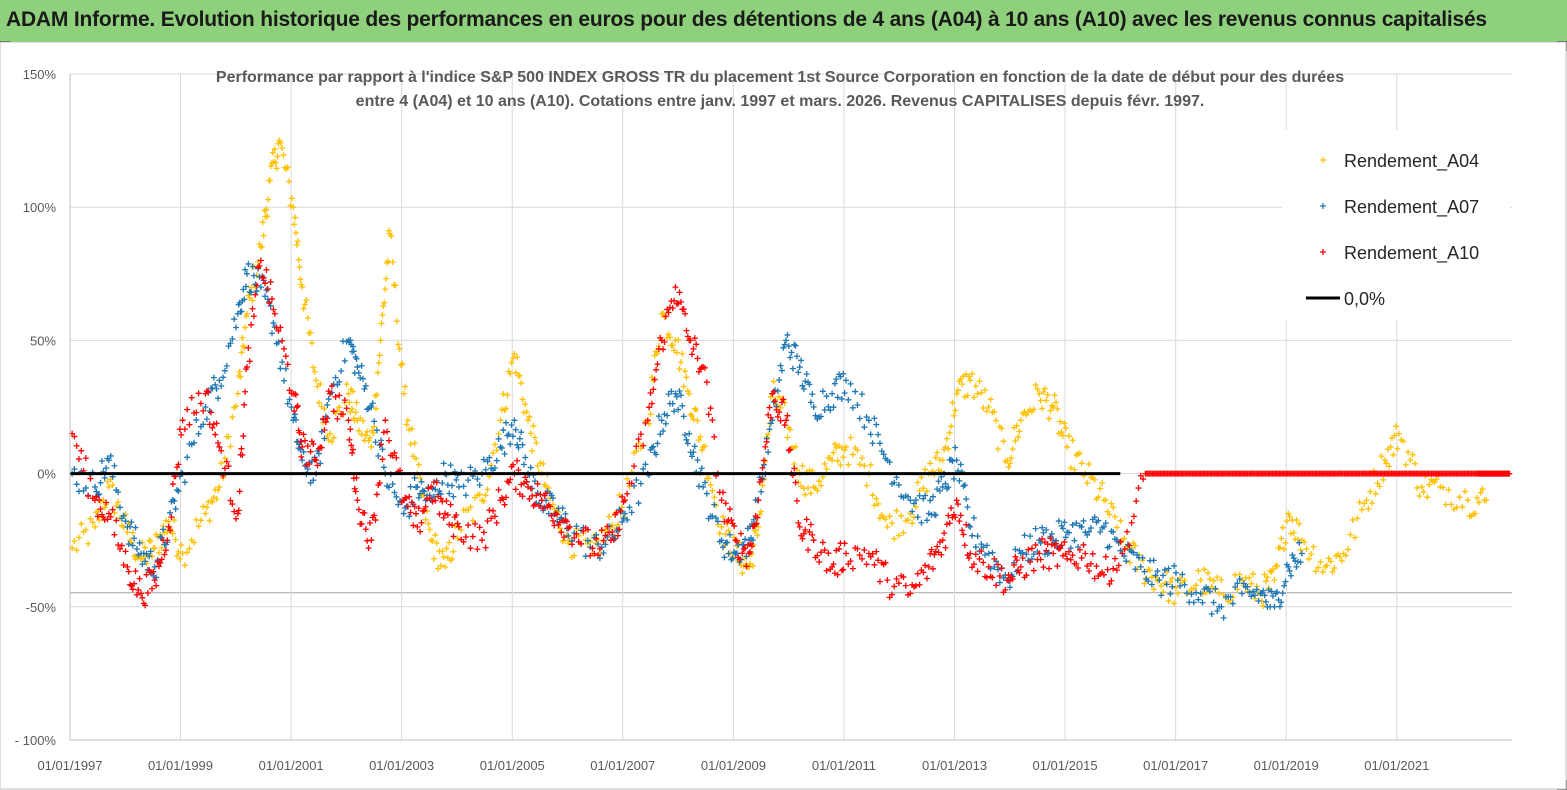  I want to click on y-tick-label: -50%, so click(41, 607).